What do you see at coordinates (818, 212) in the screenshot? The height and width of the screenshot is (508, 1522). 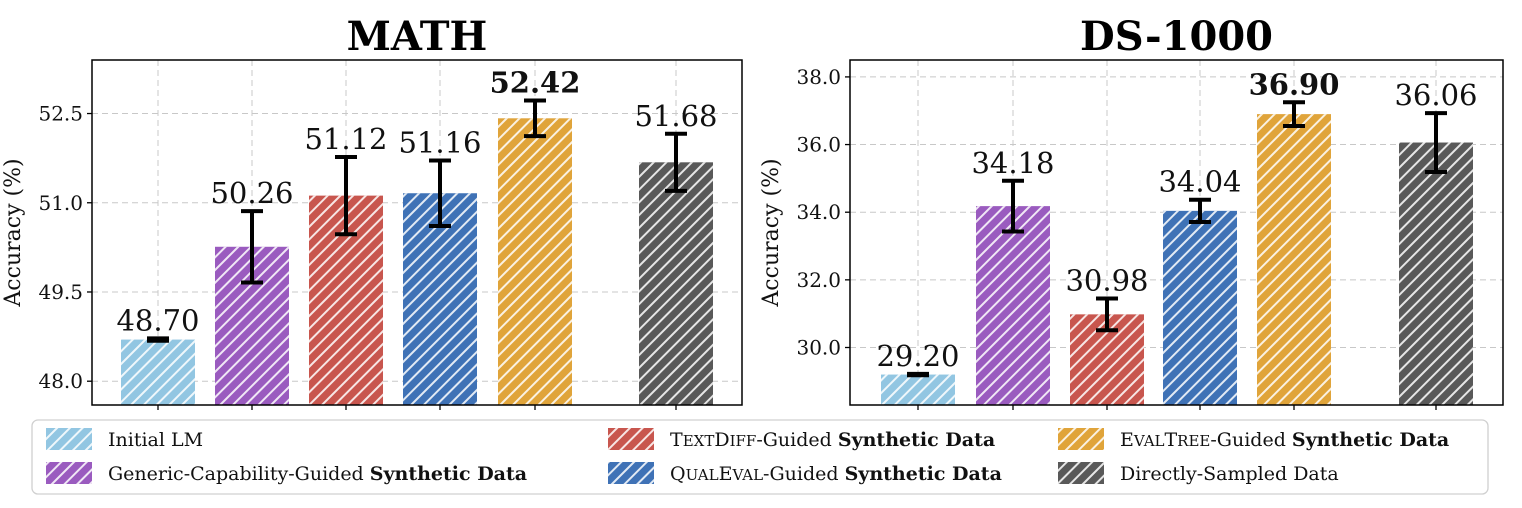 I see `y-tick-label: 34.0` at bounding box center [818, 212].